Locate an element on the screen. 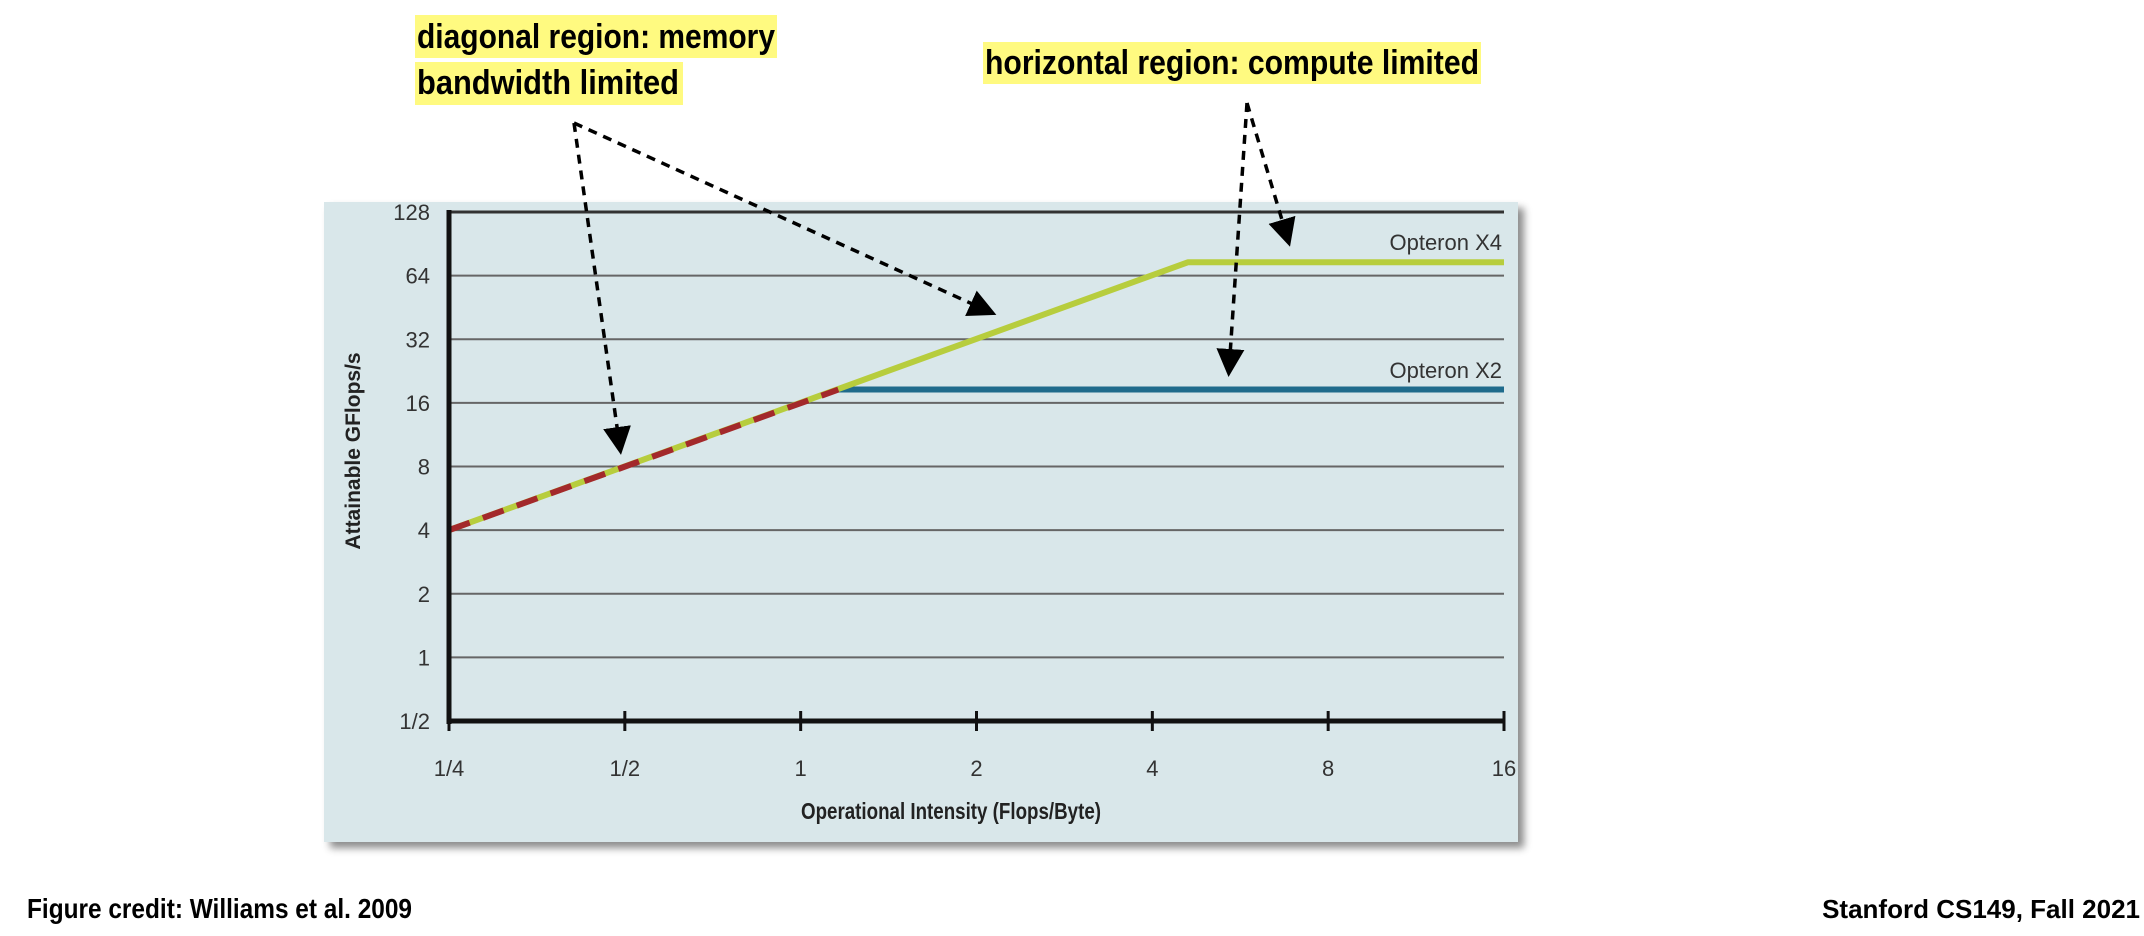  annotation-arrows is located at coordinates (934, 278).